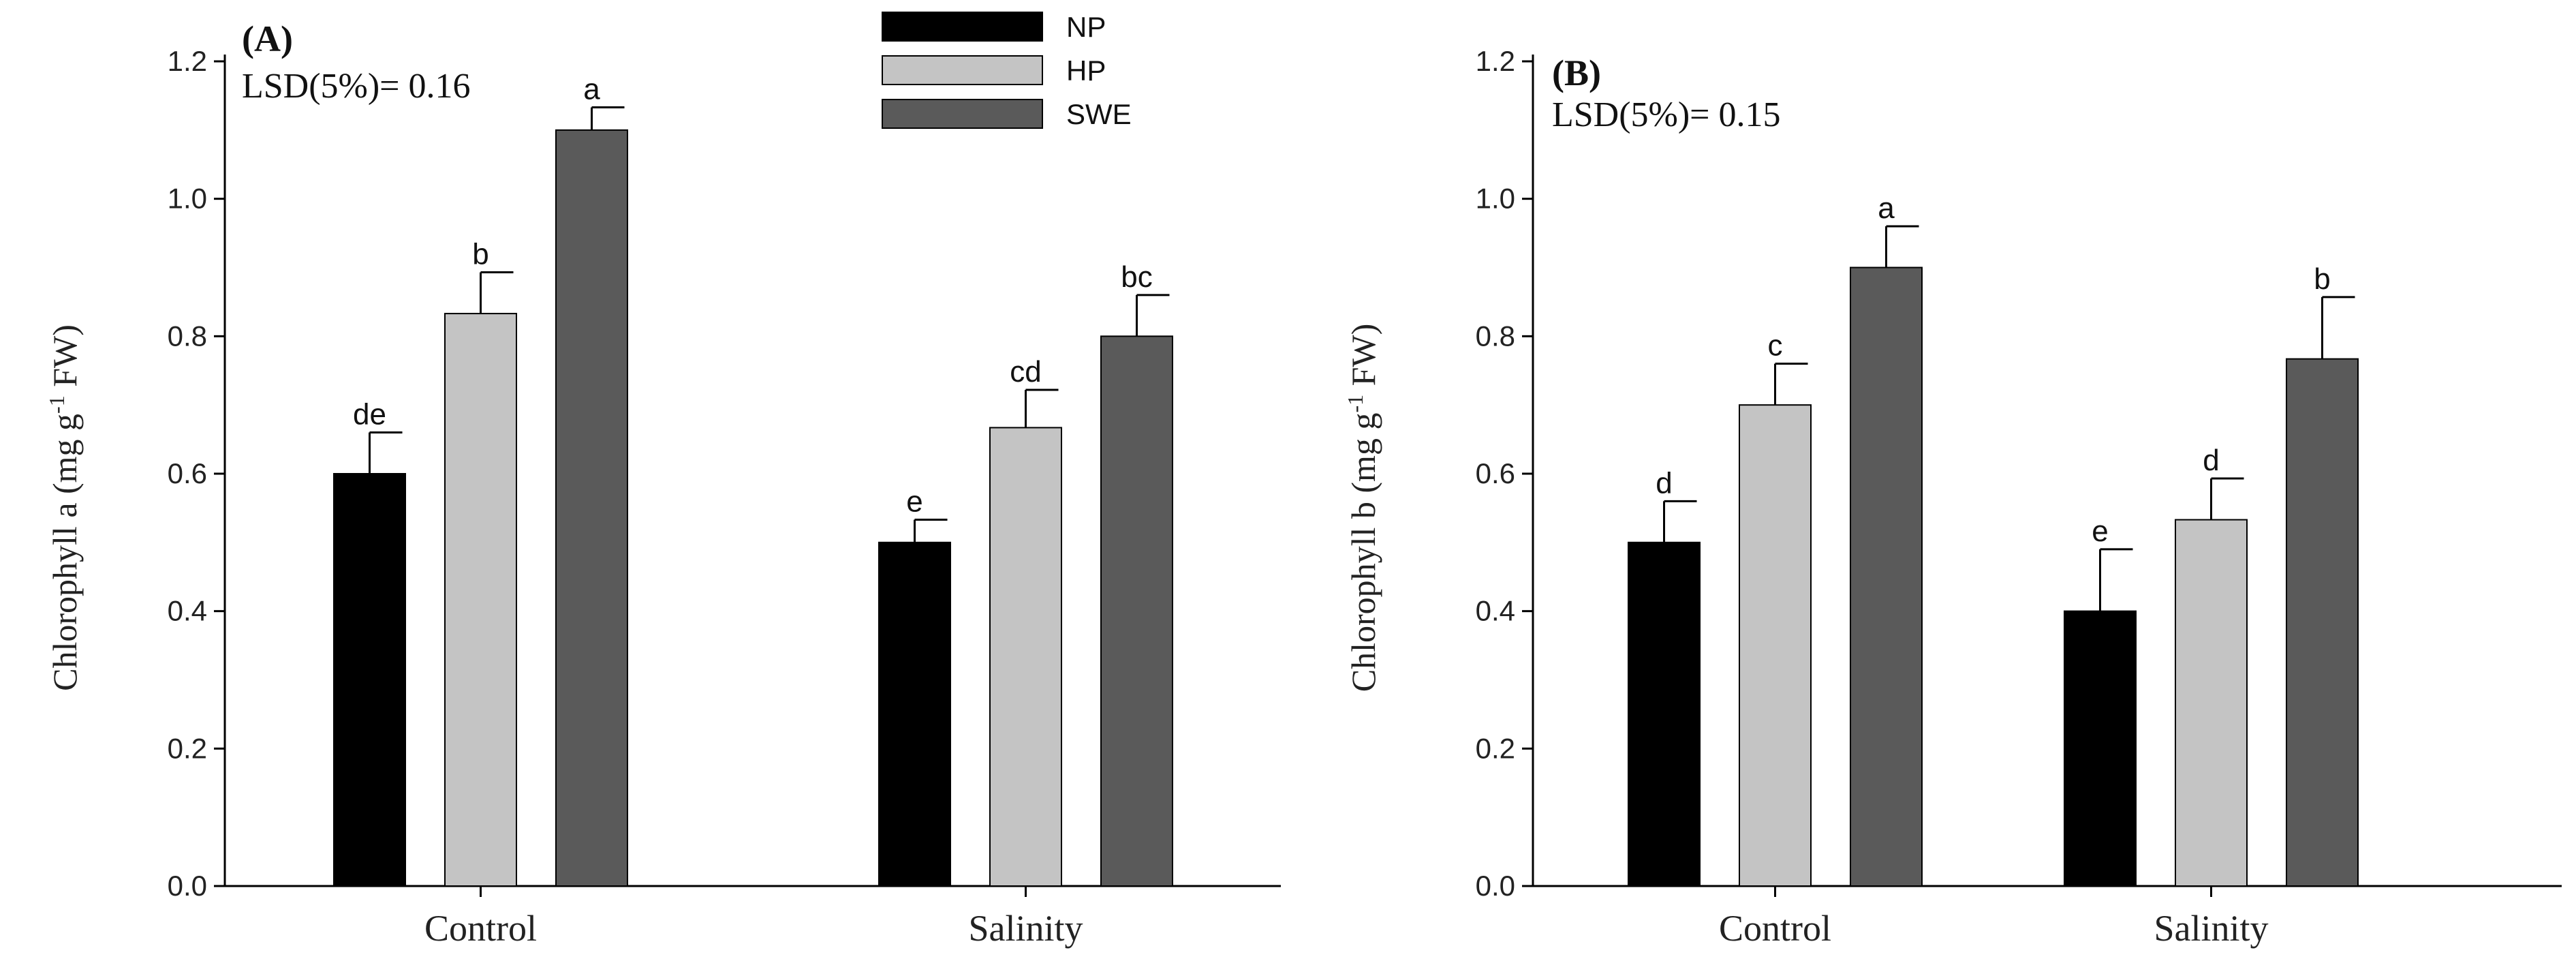 The width and height of the screenshot is (2576, 961). What do you see at coordinates (1086, 27) in the screenshot?
I see `legend-label-np: NP` at bounding box center [1086, 27].